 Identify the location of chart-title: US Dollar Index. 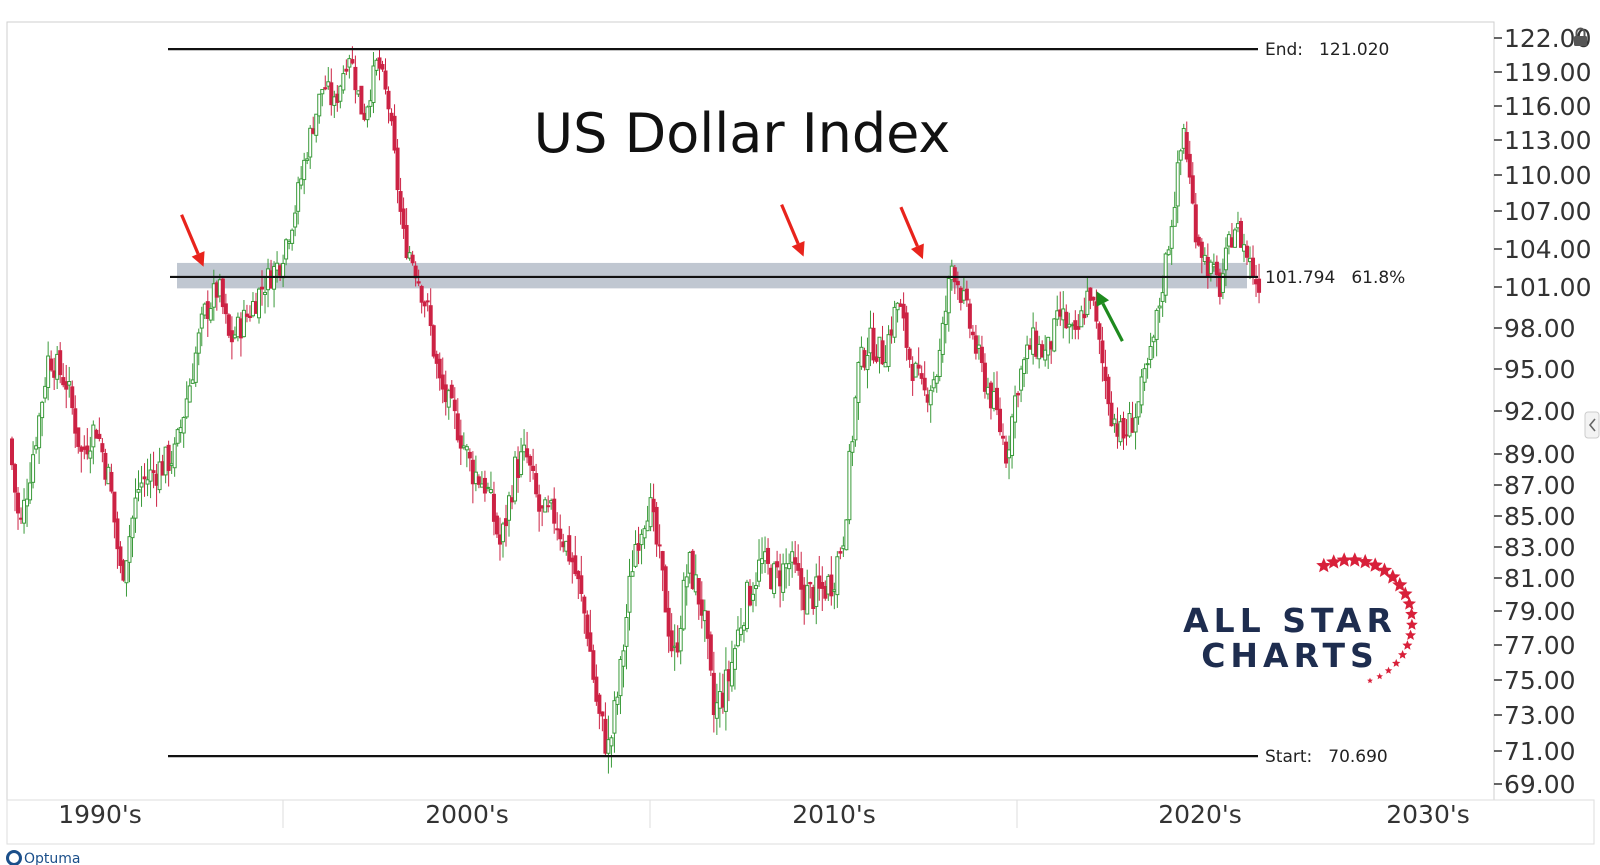
(742, 133).